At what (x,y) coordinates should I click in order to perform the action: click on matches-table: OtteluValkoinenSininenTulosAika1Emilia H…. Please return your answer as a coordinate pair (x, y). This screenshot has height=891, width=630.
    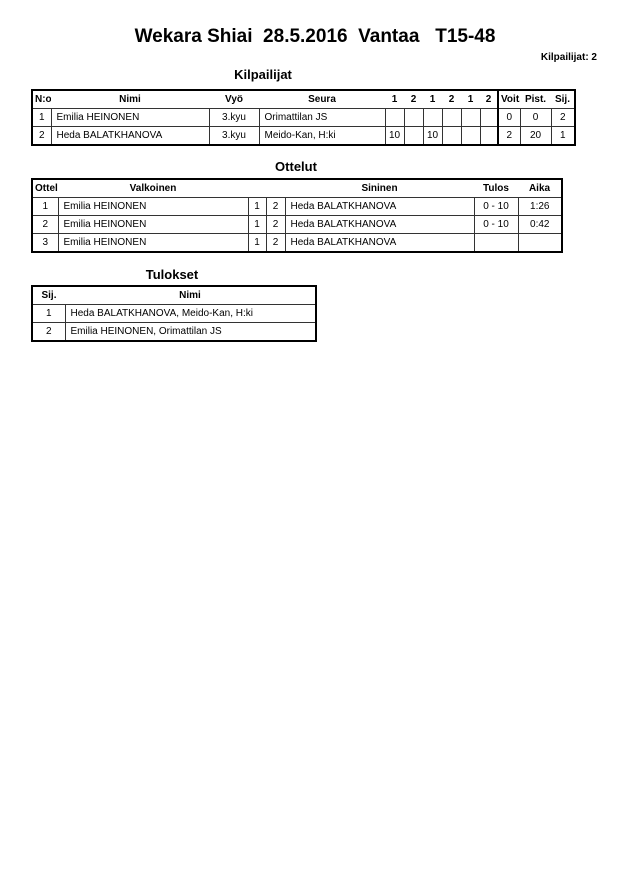
    Looking at the image, I should click on (297, 215).